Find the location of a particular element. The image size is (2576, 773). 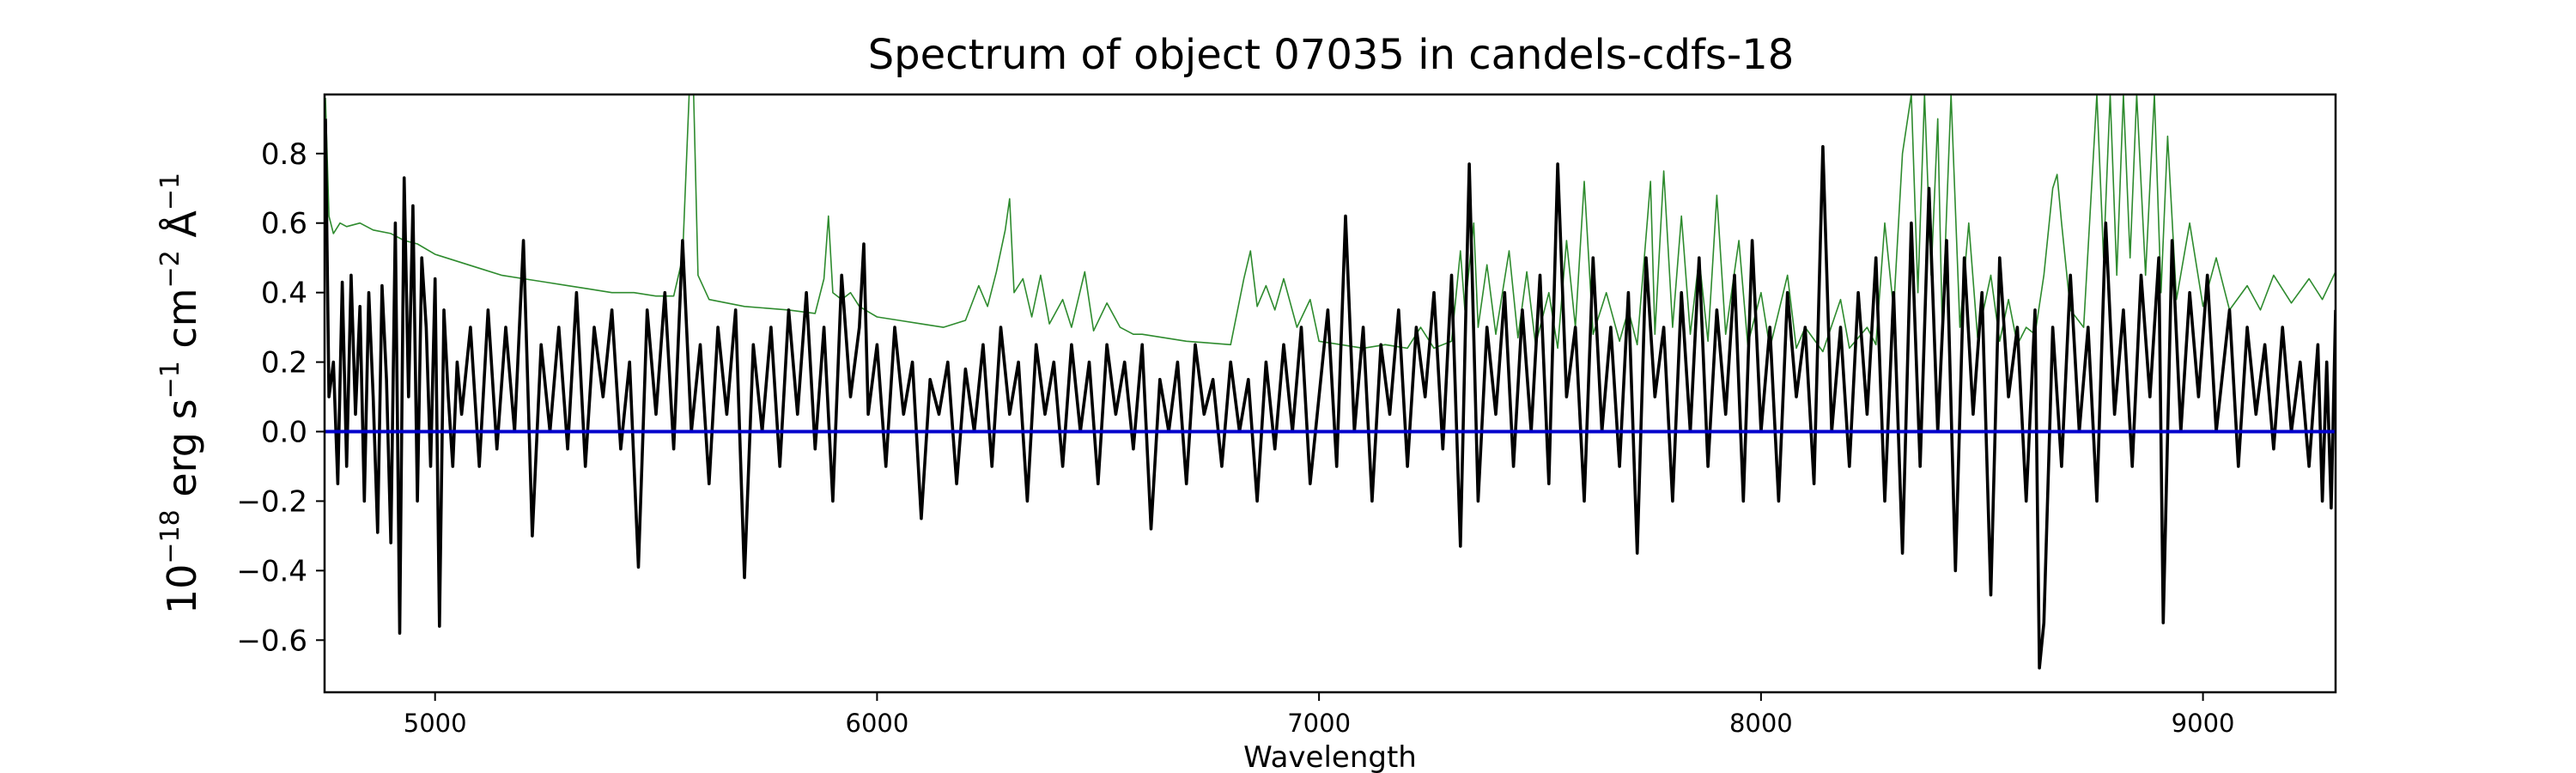

x-tick-label: 6000 is located at coordinates (878, 723).